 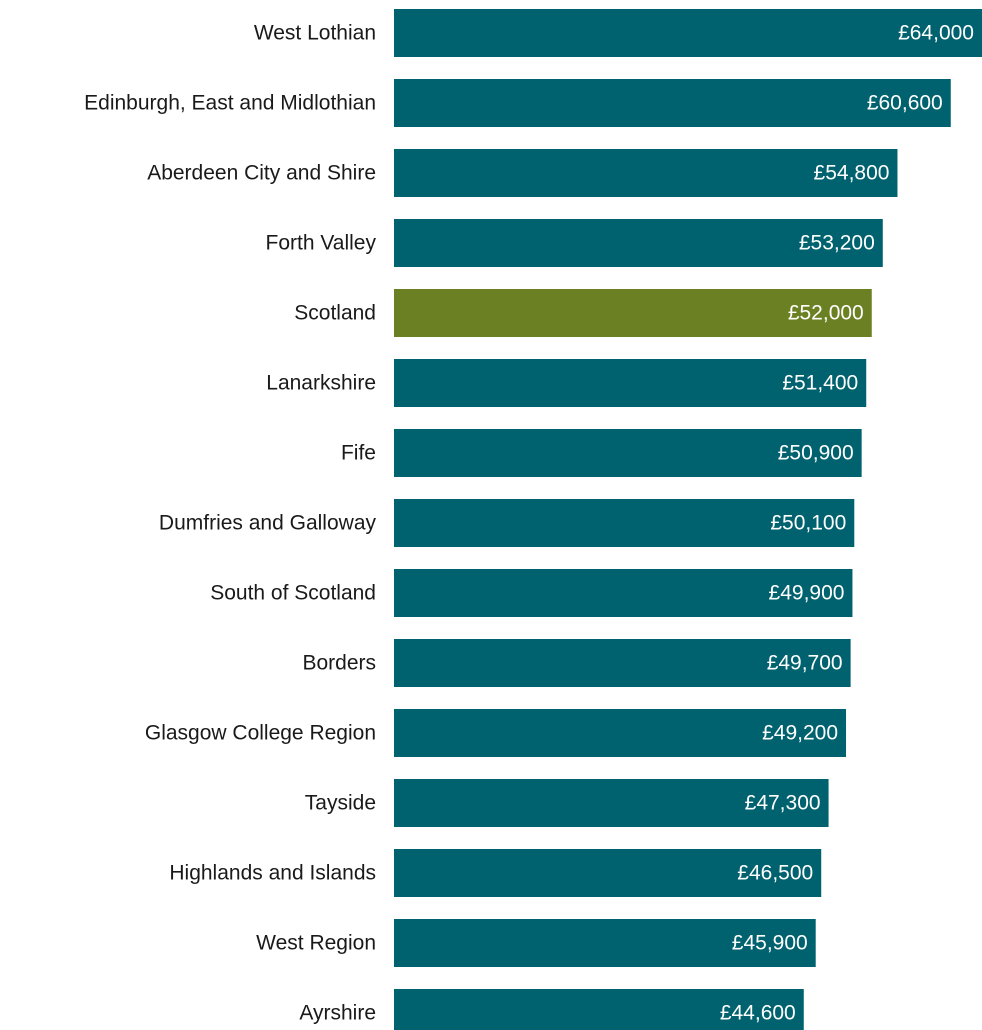 What do you see at coordinates (905, 103) in the screenshot?
I see `value-label: £60,600` at bounding box center [905, 103].